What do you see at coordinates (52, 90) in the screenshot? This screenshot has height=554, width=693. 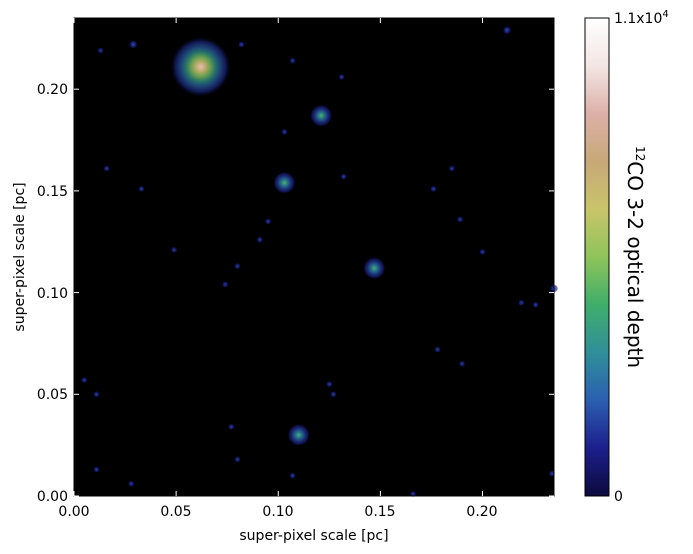 I see `y-tick-label: 0.20` at bounding box center [52, 90].